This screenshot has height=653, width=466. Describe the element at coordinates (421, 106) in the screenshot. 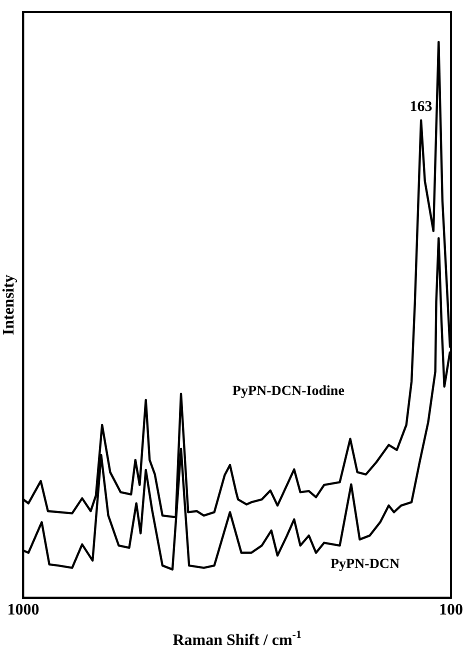

I see `annotation: 163` at that location.